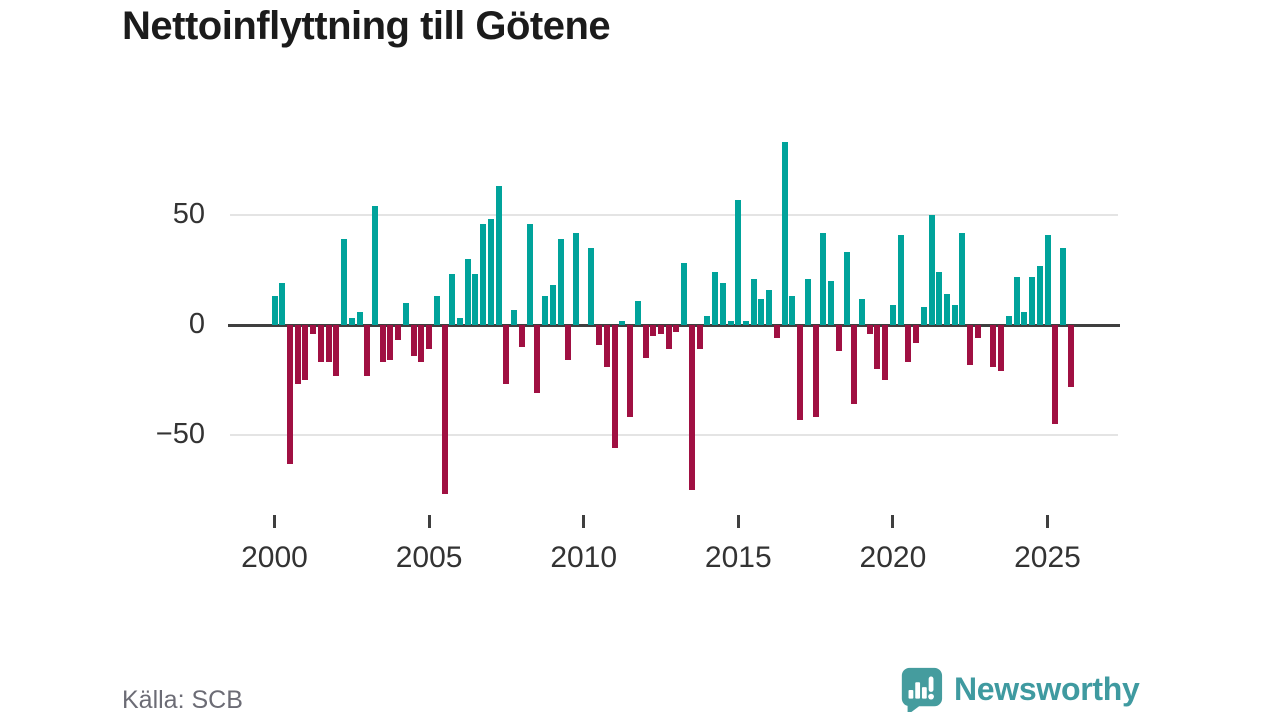 This screenshot has height=720, width=1280. What do you see at coordinates (1047, 557) in the screenshot?
I see `x-axis-label: 2025` at bounding box center [1047, 557].